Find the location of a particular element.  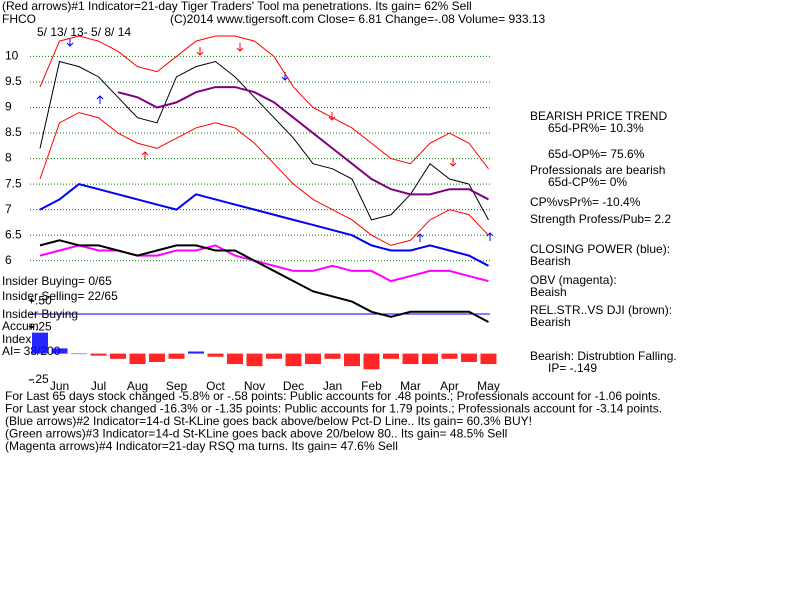

insider-text: Index is located at coordinates (16, 339).